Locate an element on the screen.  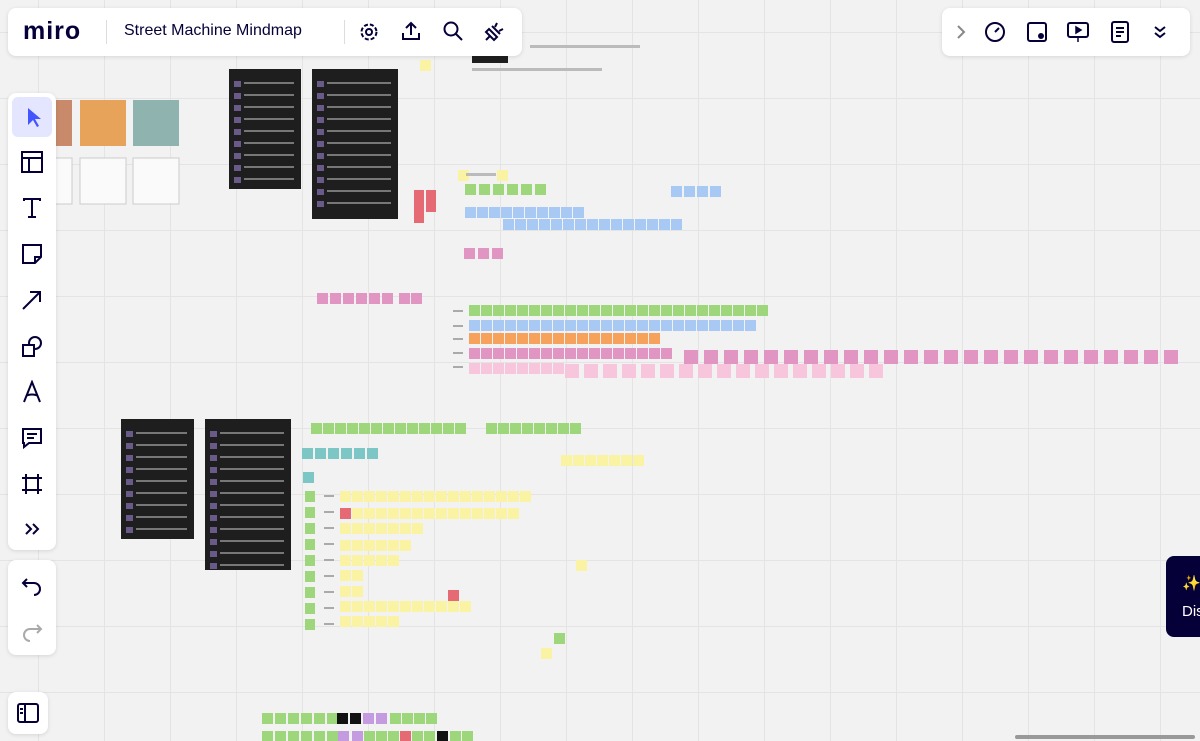
timer-button is located at coordinates (995, 32).